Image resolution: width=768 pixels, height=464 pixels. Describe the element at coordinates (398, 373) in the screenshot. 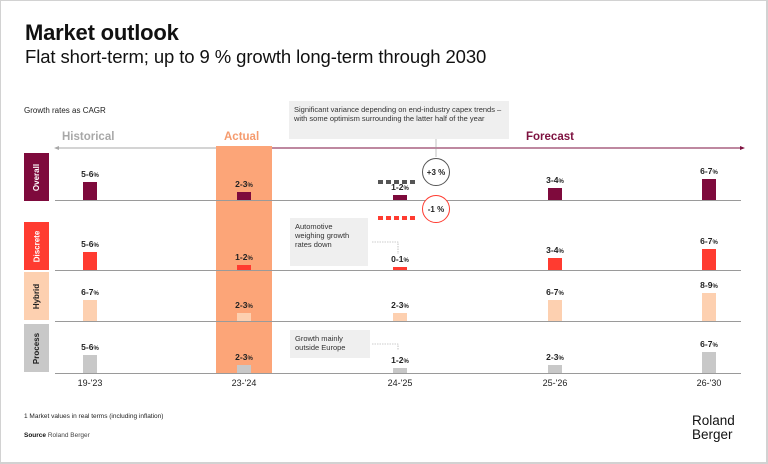

I see `baseline-process` at that location.